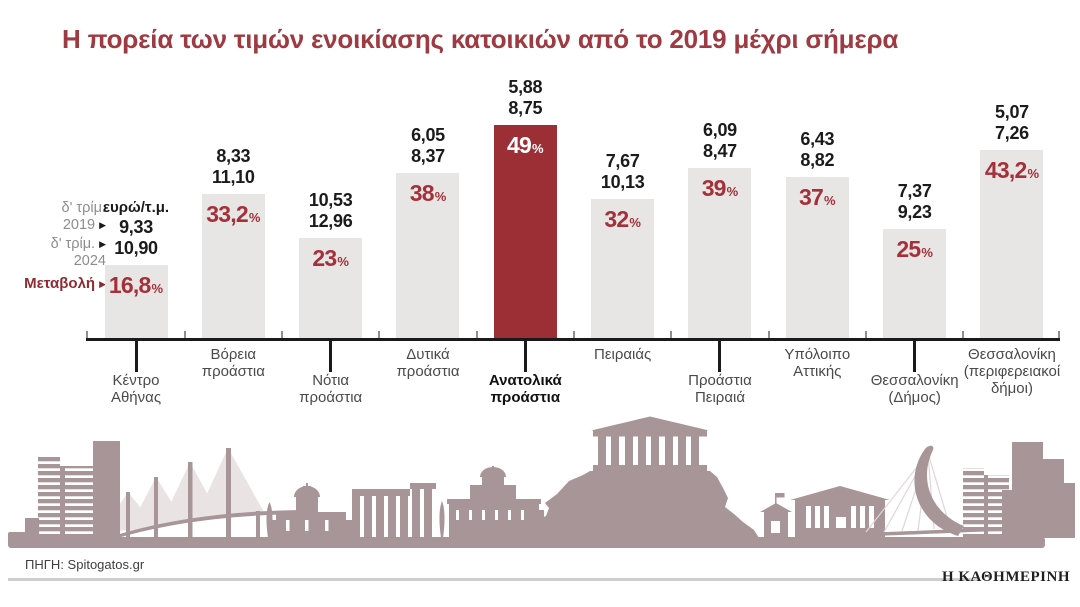 The height and width of the screenshot is (607, 1080). I want to click on percent-value: 16,8, so click(129, 285).